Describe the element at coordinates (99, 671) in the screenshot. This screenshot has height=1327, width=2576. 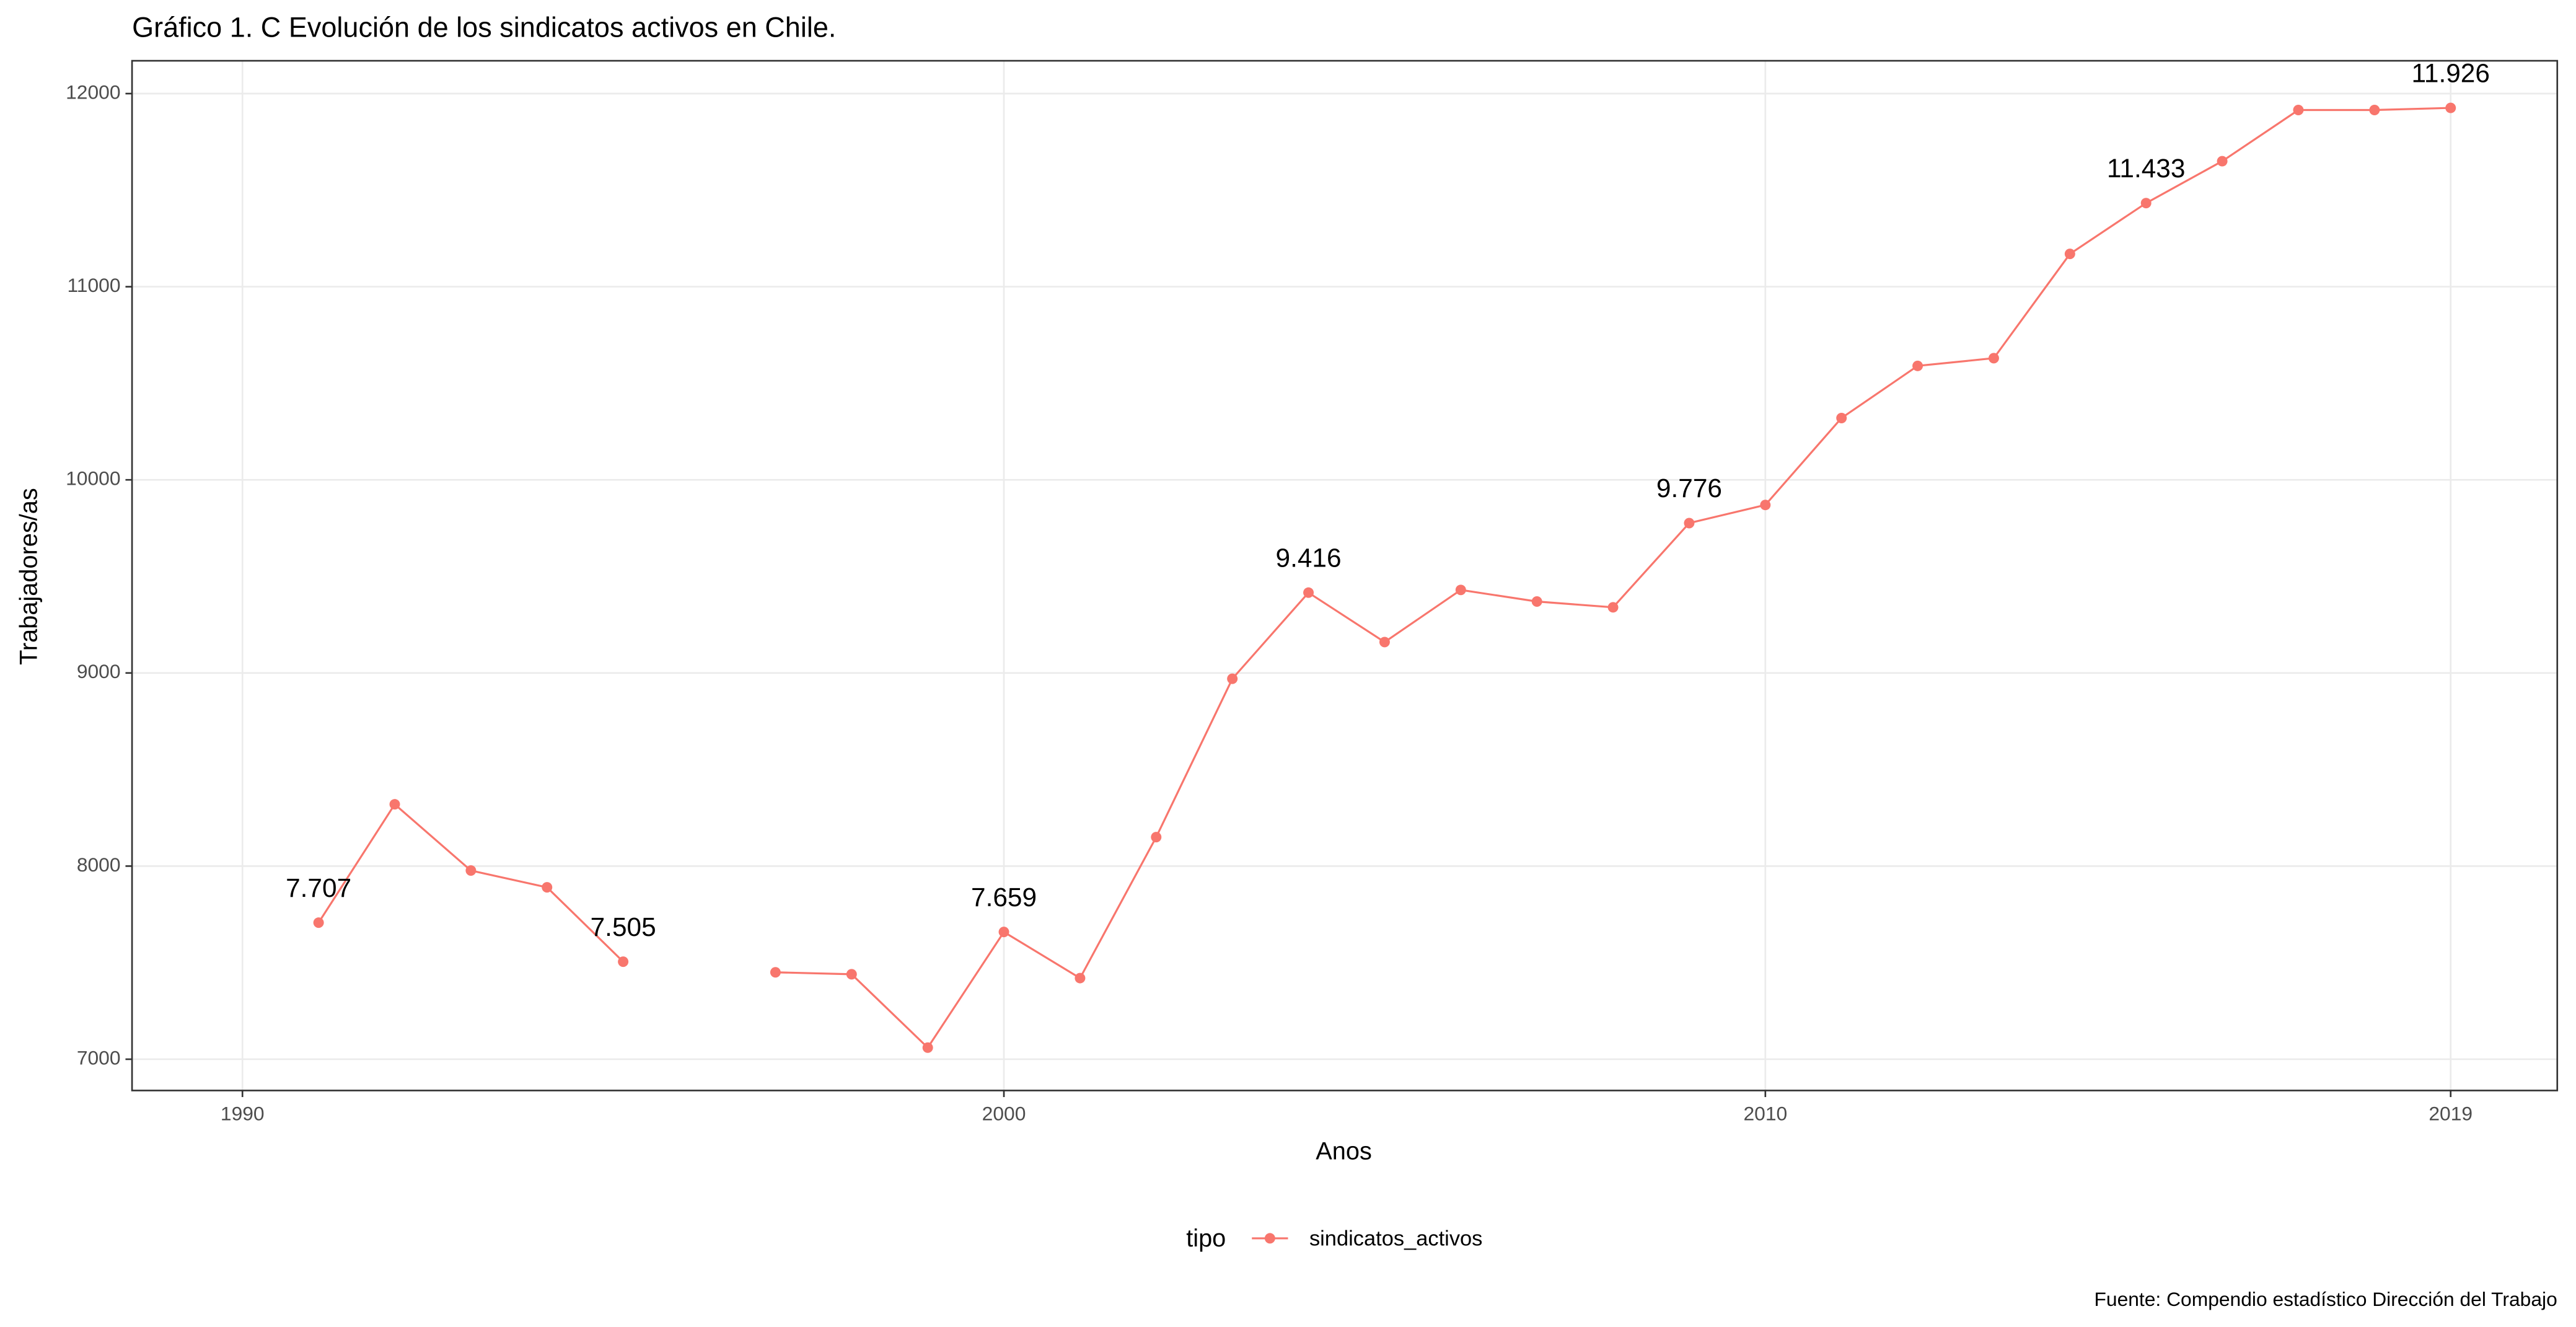
I see `y-tick-label: 9000` at that location.